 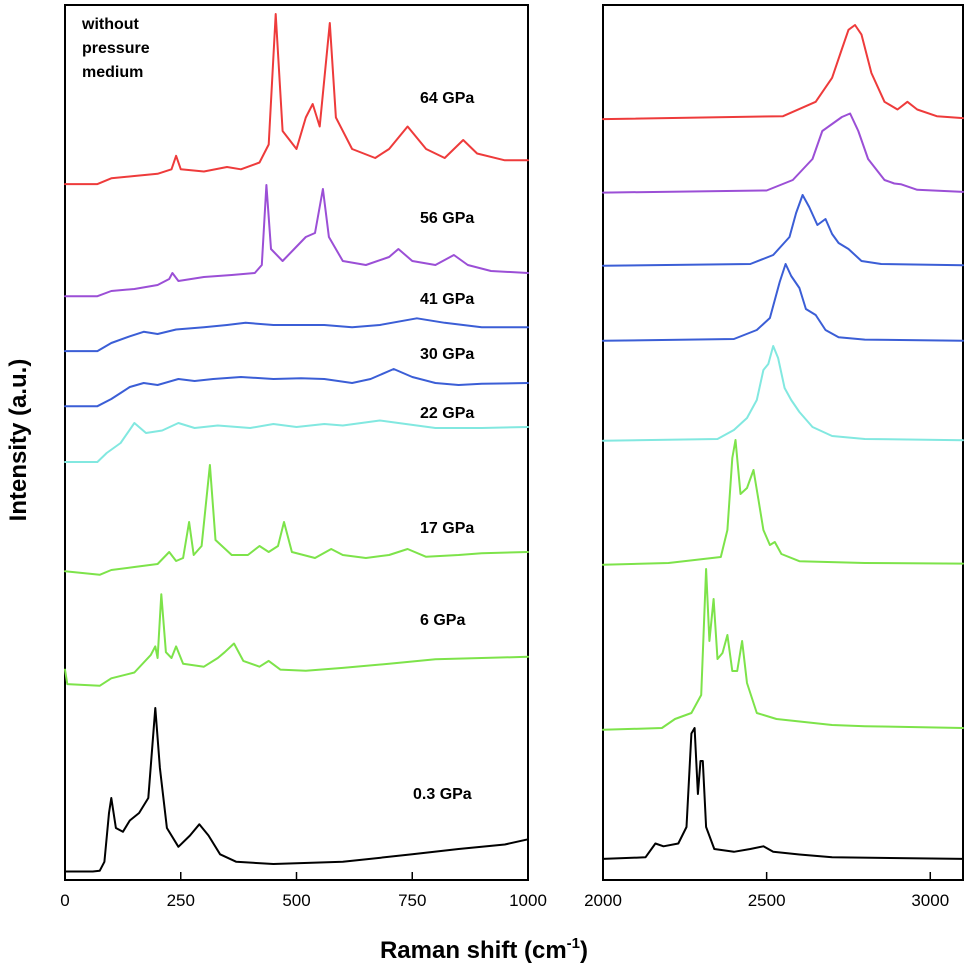 I want to click on x-axis-title-main: Raman shift (cm, so click(x=473, y=950).